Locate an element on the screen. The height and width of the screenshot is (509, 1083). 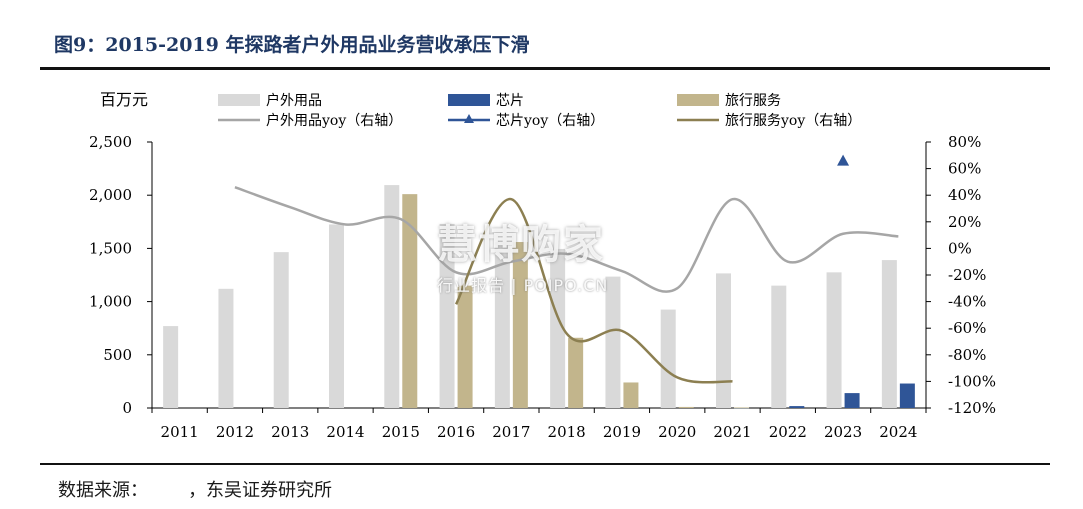
right-tick-label: 0% is located at coordinates (960, 248).